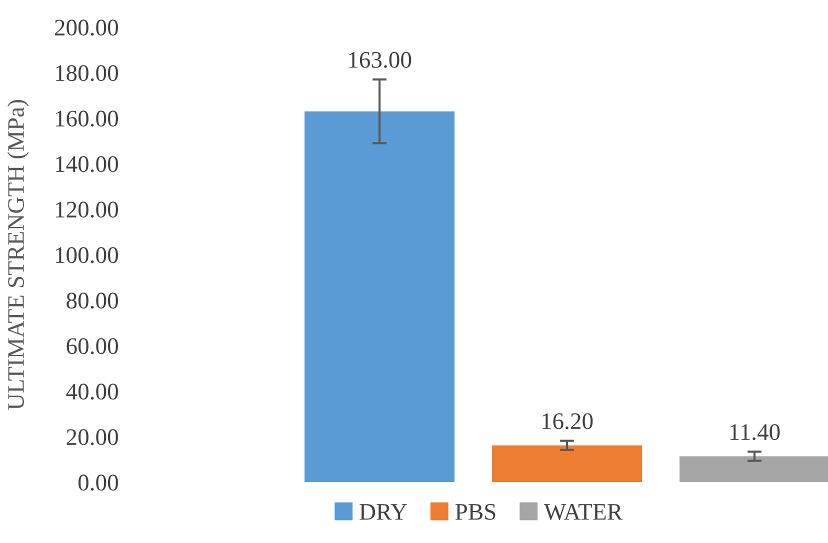 The height and width of the screenshot is (543, 828). I want to click on y-tick-label: 100.00, so click(87, 255).